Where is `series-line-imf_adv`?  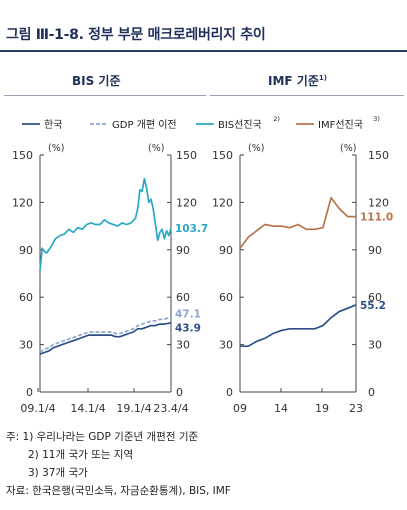 series-line-imf_adv is located at coordinates (297, 222).